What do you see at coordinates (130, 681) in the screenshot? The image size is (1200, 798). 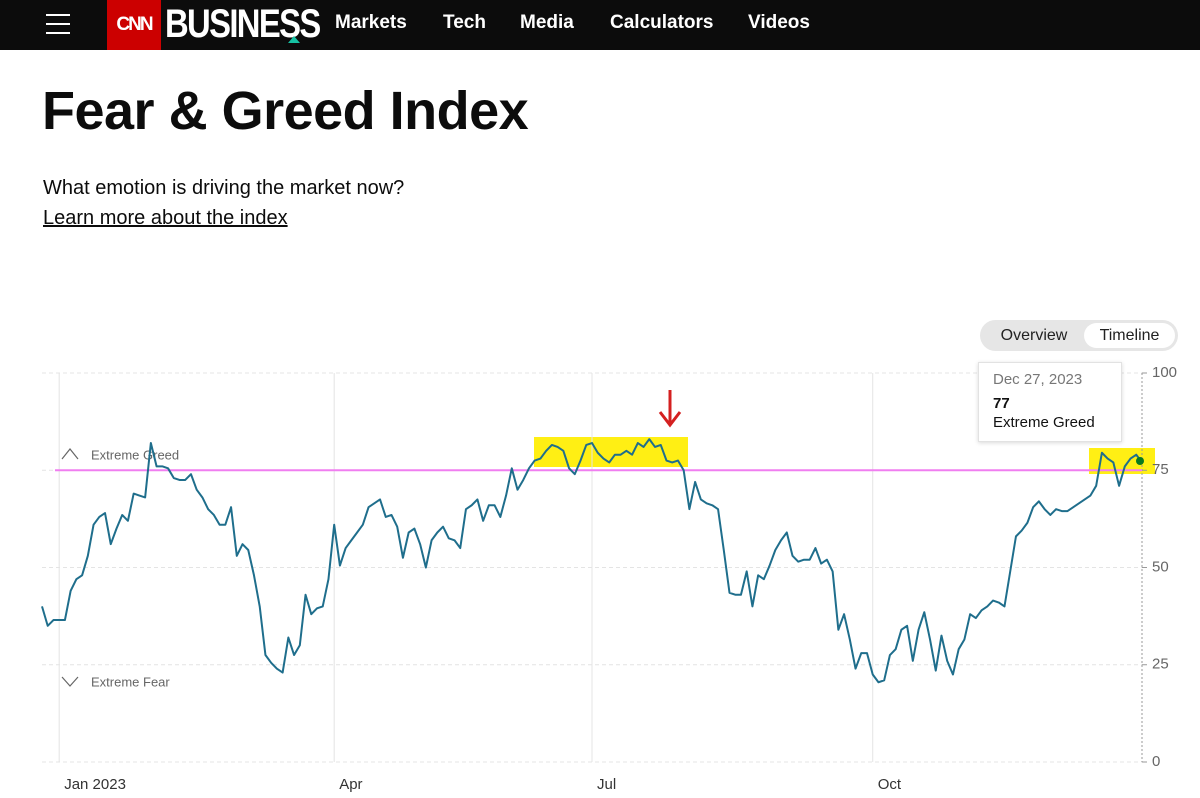 I see `annotation: Extreme Fear` at bounding box center [130, 681].